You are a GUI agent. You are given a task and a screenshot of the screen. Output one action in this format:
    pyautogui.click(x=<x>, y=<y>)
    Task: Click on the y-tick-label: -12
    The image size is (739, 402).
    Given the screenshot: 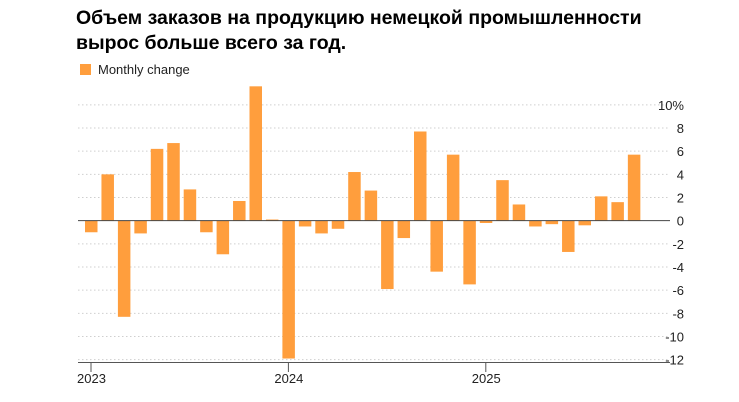 What is the action you would take?
    pyautogui.click(x=674, y=360)
    